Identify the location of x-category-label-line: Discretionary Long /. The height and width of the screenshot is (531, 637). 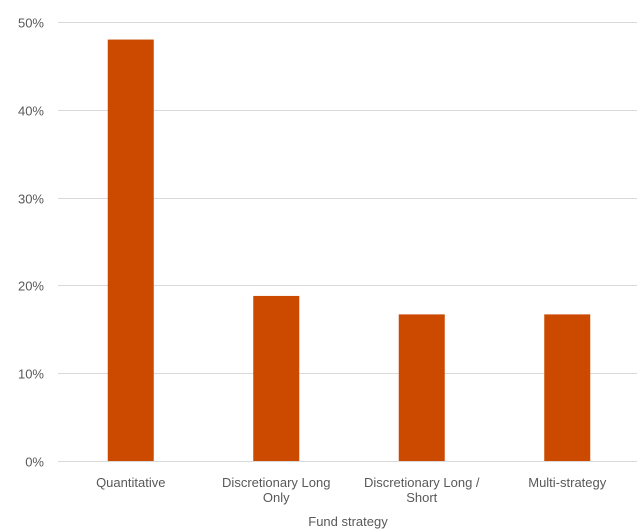
(422, 482).